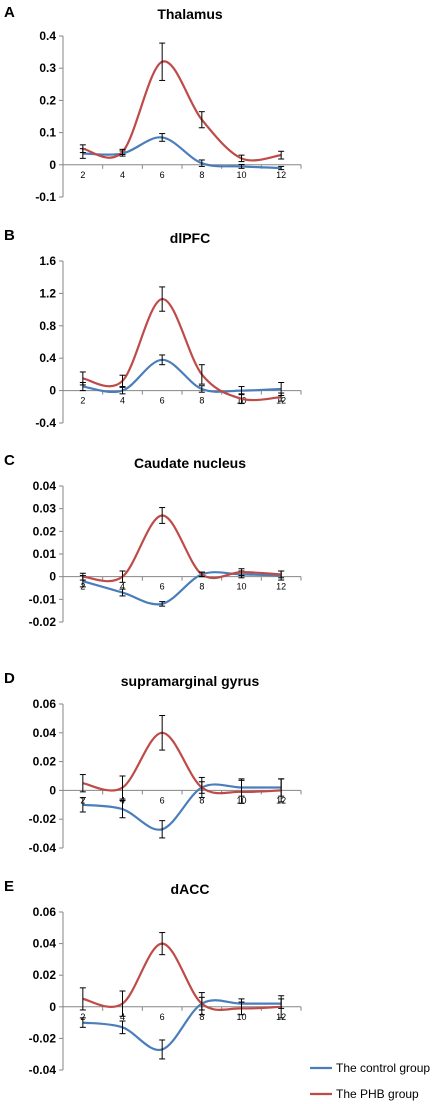  I want to click on y-tick-label: 0.01, so click(45, 554).